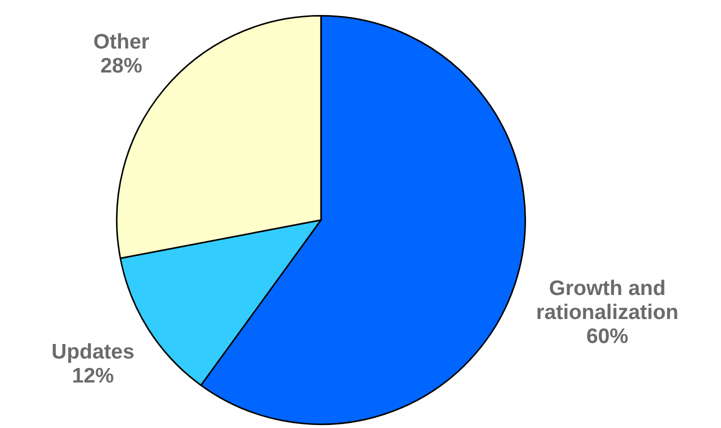 The height and width of the screenshot is (428, 721). Describe the element at coordinates (607, 336) in the screenshot. I see `data-label: 60%` at that location.